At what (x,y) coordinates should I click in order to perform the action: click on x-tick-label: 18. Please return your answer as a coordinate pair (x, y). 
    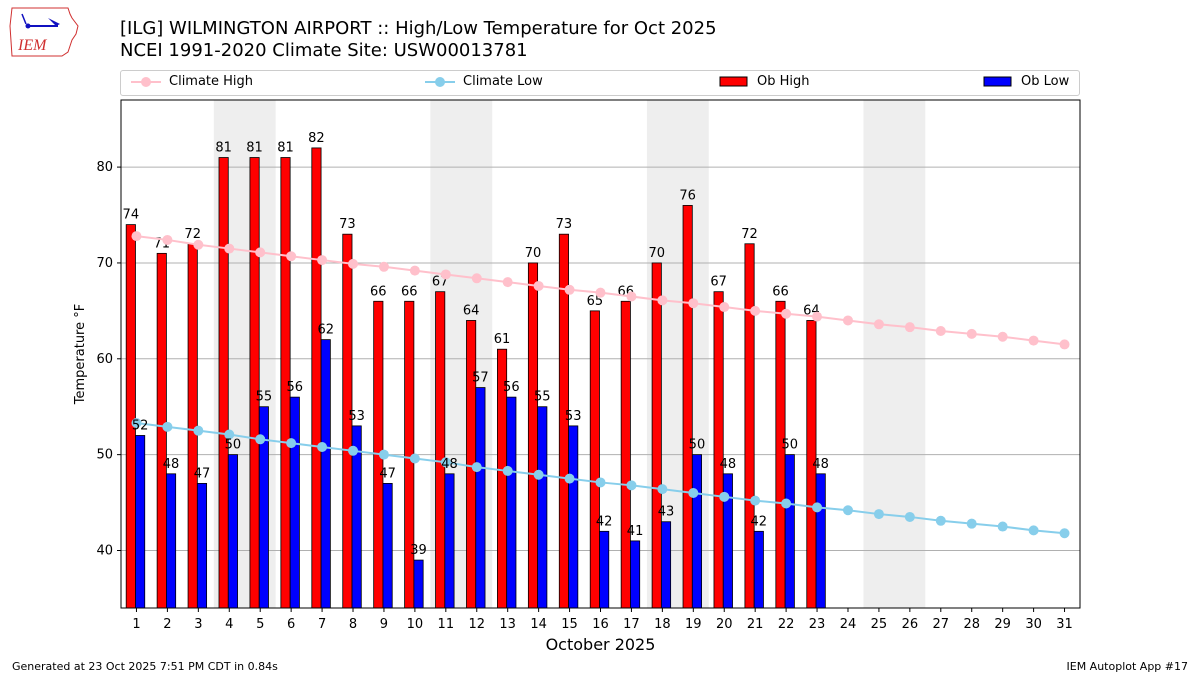
    Looking at the image, I should click on (662, 624).